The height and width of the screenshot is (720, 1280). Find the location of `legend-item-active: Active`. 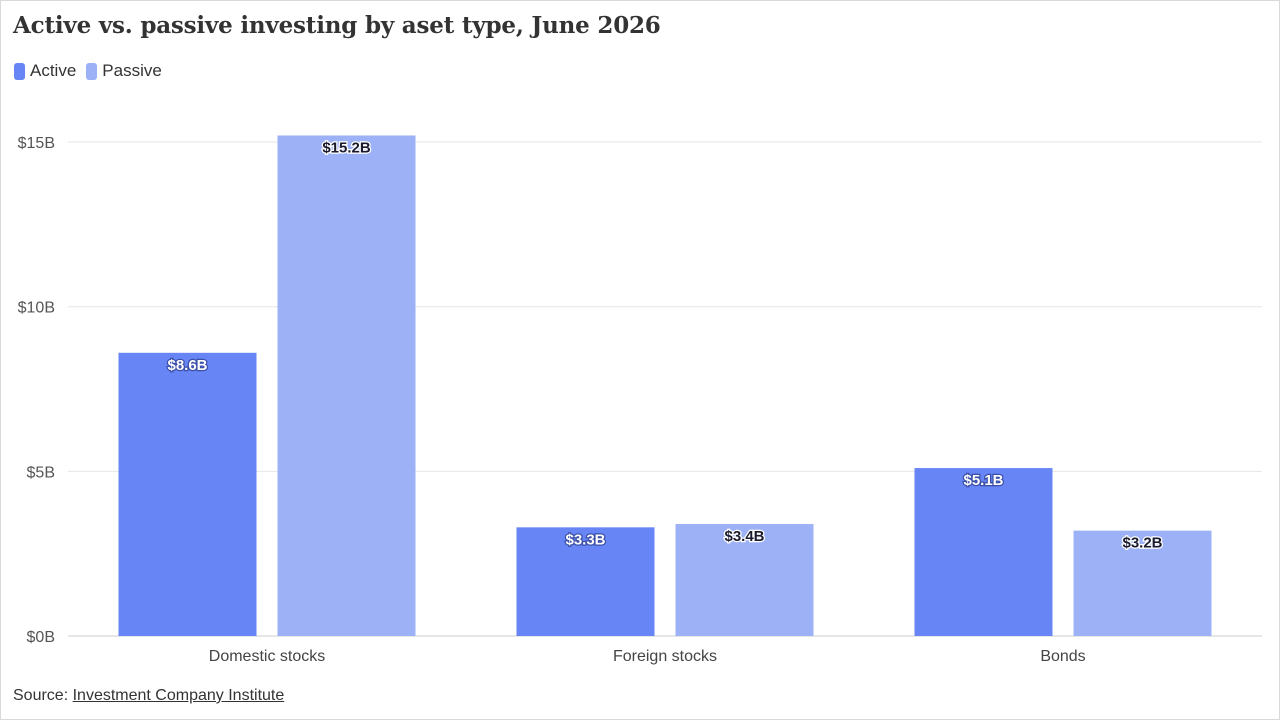

legend-item-active: Active is located at coordinates (45, 71).